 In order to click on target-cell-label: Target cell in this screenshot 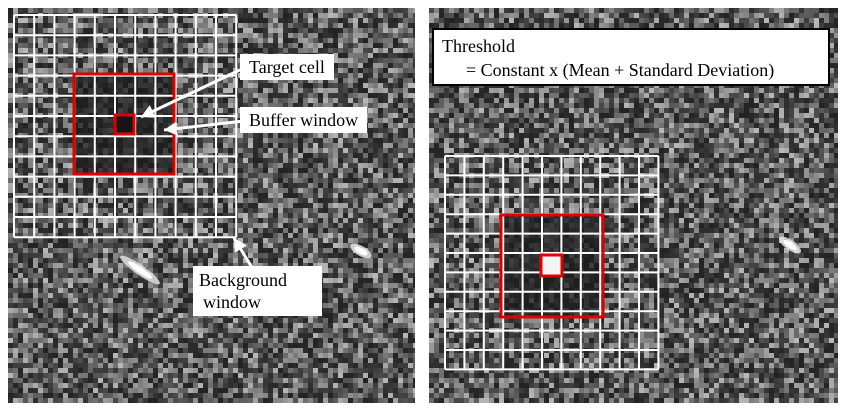, I will do `click(287, 67)`.